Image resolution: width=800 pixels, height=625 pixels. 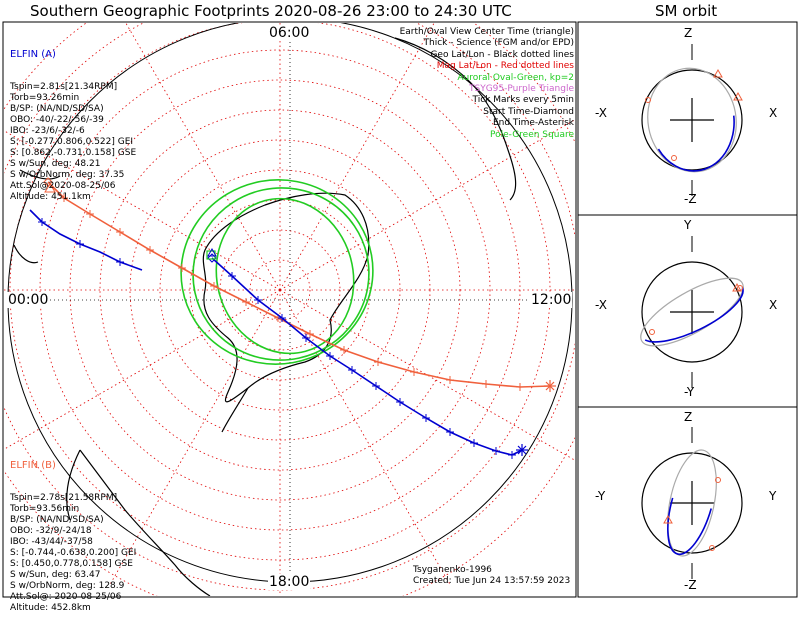 I want to click on elfin-b-info-line: Tspin=2.78s[21.58RPM], so click(x=64, y=498).